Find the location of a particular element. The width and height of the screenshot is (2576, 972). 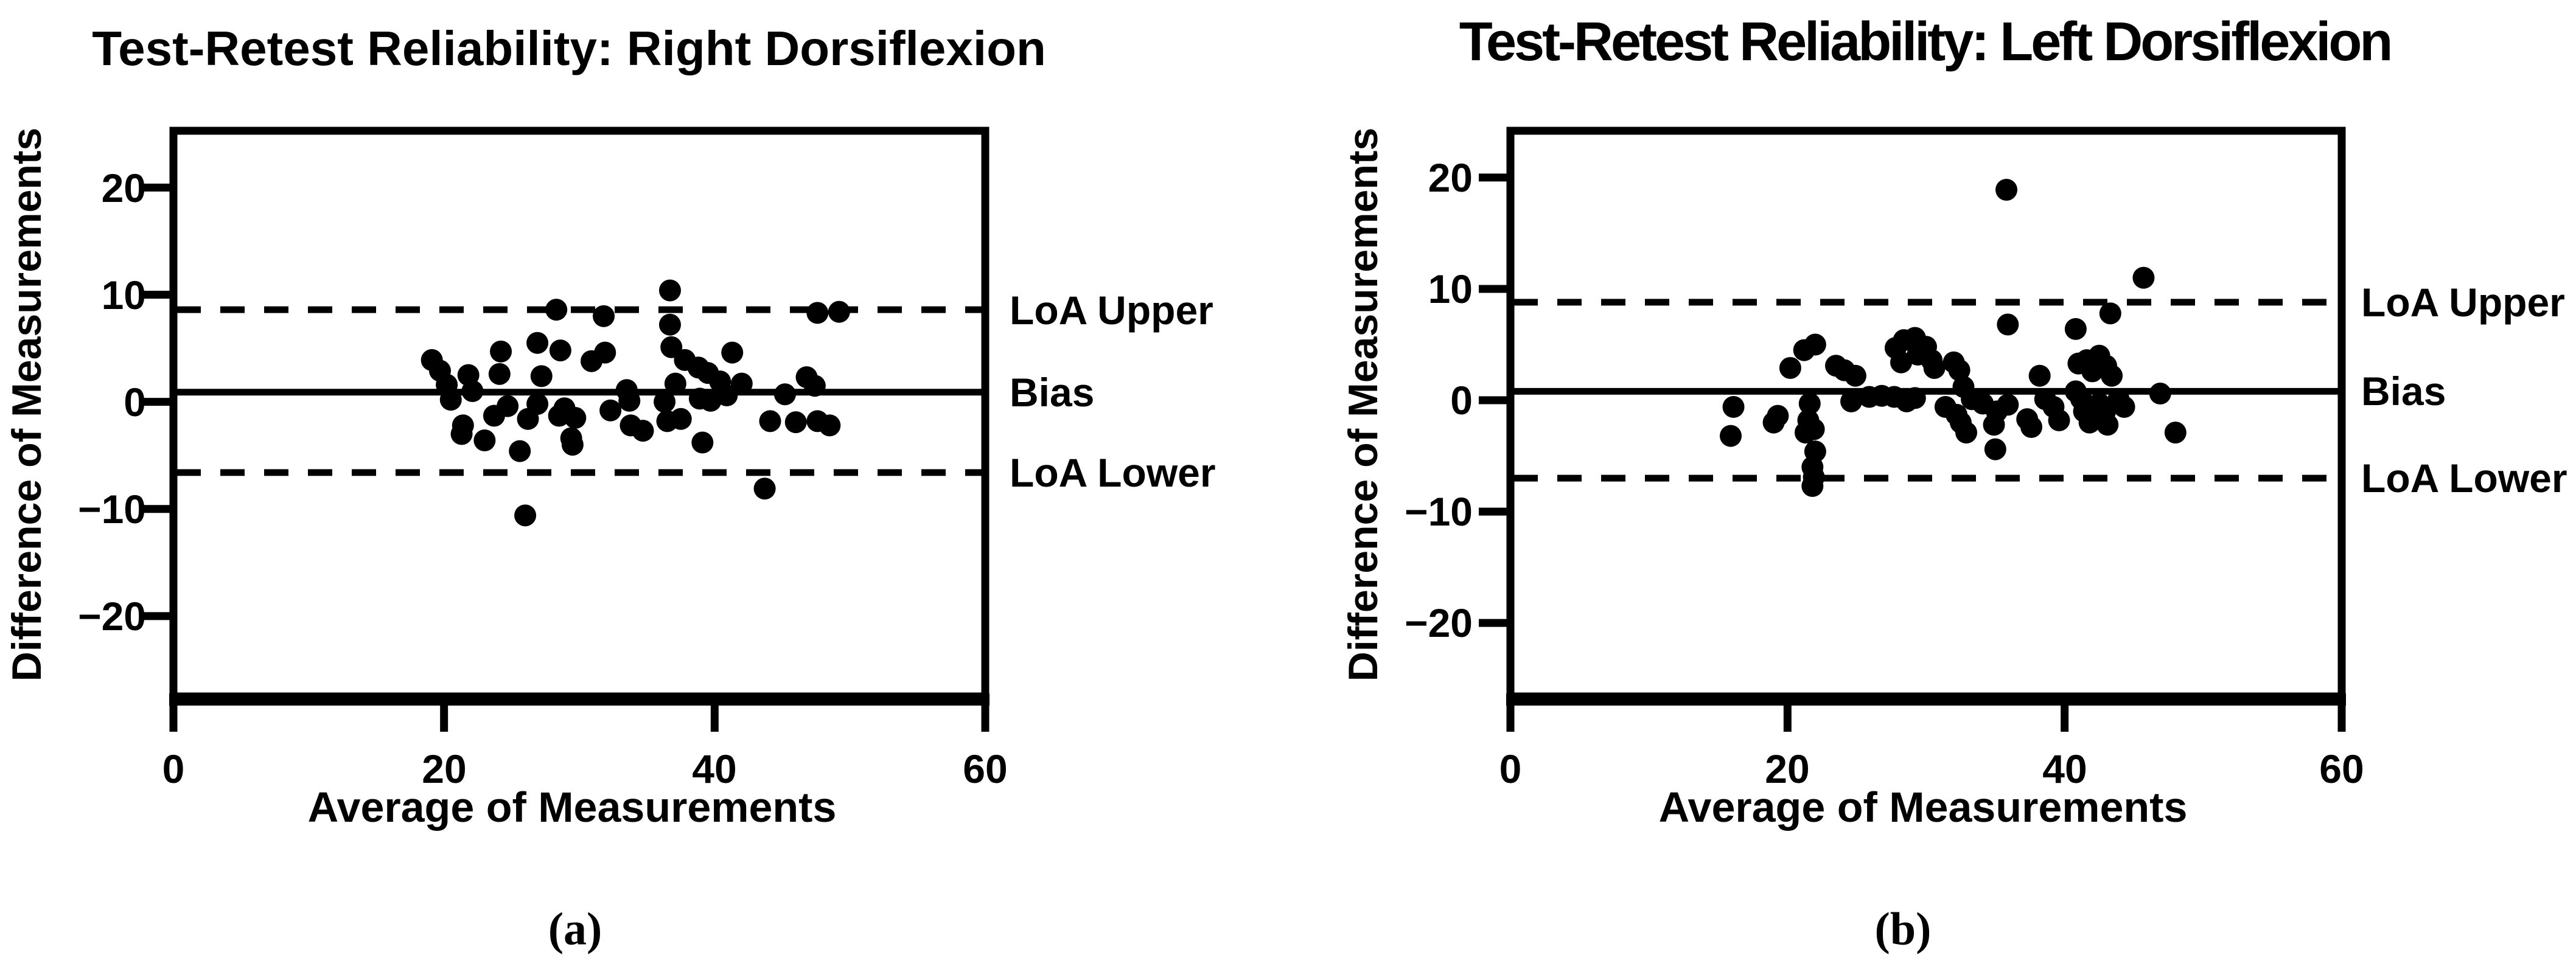

panel-b-ytick-20: 20 is located at coordinates (1450, 177).